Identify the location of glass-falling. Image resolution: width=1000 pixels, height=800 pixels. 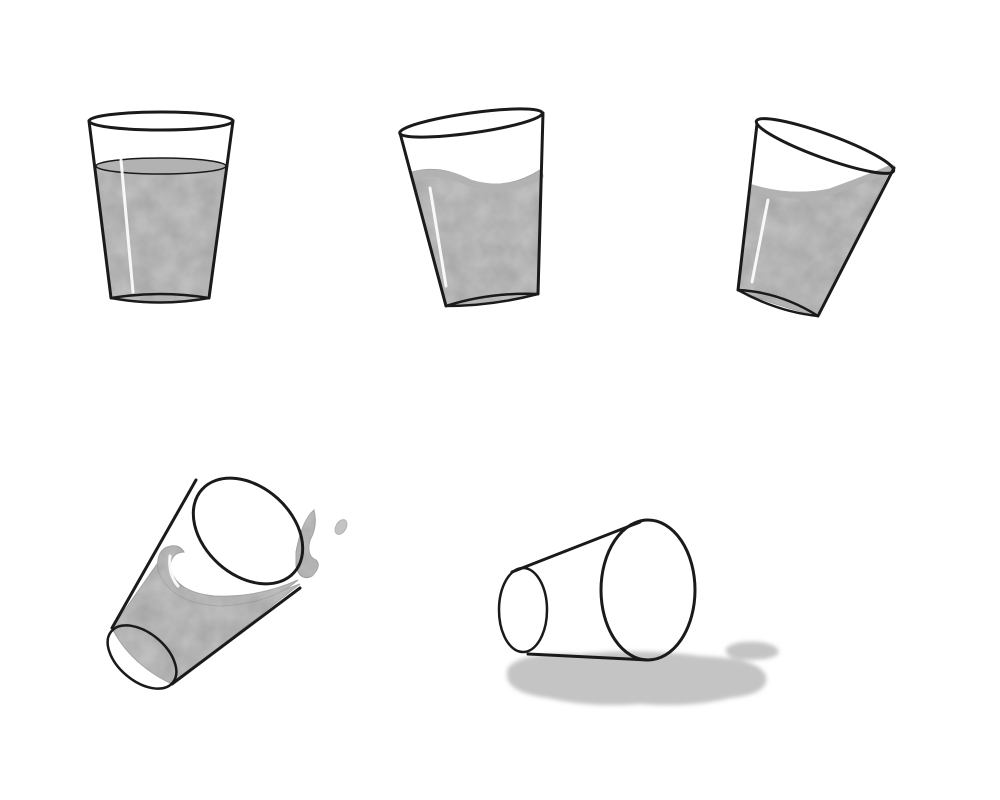
(227, 583).